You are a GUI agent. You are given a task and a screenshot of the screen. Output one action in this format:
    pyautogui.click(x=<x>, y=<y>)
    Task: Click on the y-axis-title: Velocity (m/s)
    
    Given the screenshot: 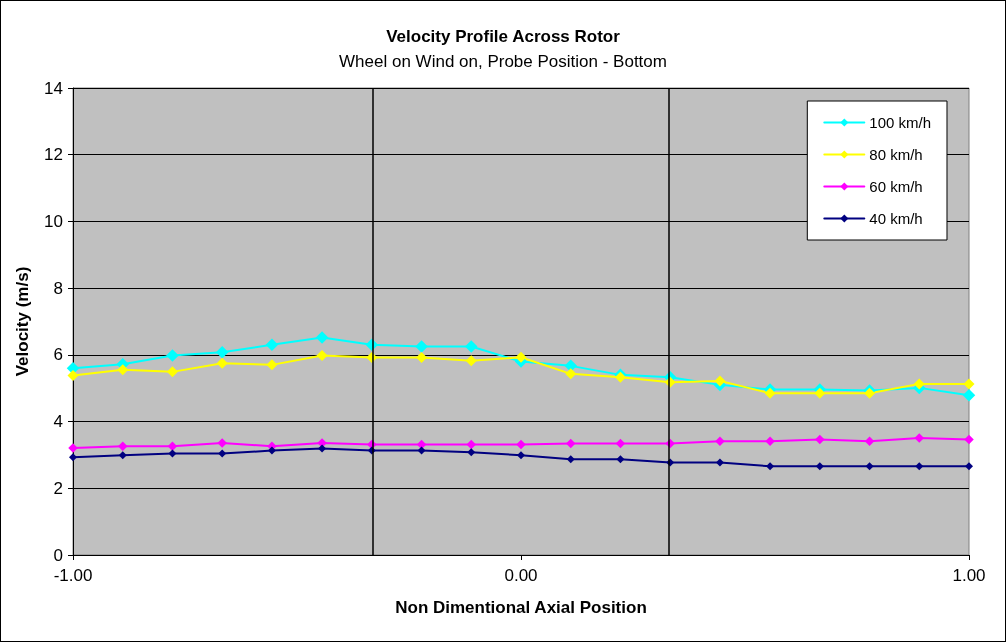 What is the action you would take?
    pyautogui.click(x=22, y=321)
    